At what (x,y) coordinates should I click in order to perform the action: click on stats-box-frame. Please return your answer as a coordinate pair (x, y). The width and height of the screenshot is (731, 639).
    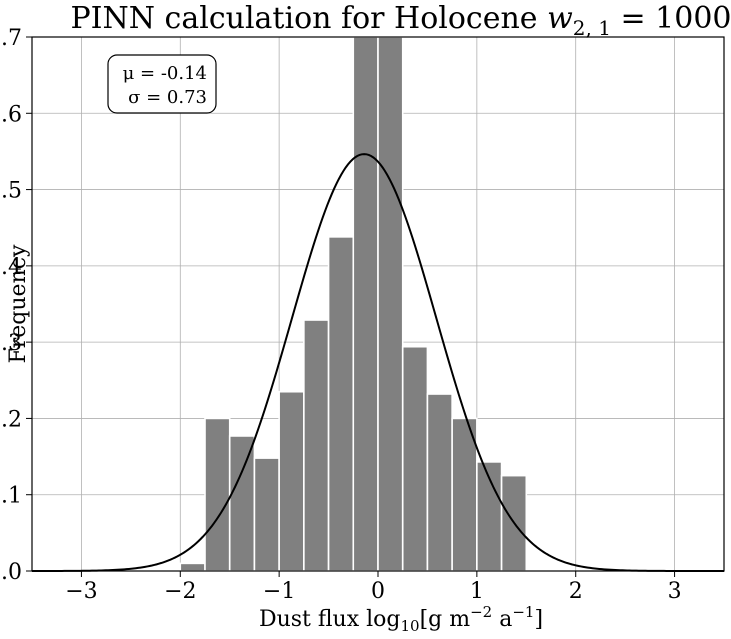
    Looking at the image, I should click on (162, 84).